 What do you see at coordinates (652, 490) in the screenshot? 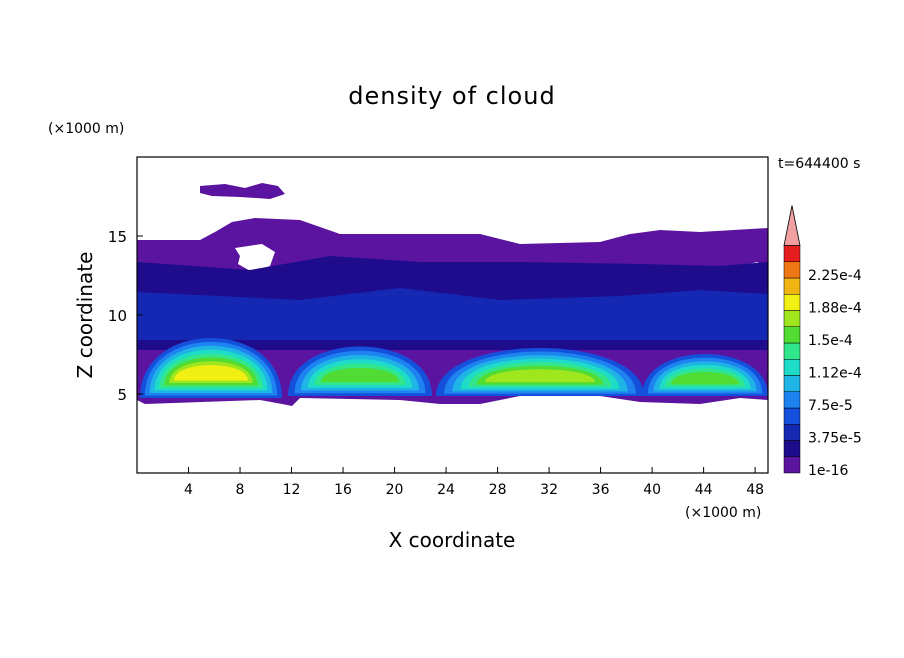
I see `x-tick-label: 40` at bounding box center [652, 490].